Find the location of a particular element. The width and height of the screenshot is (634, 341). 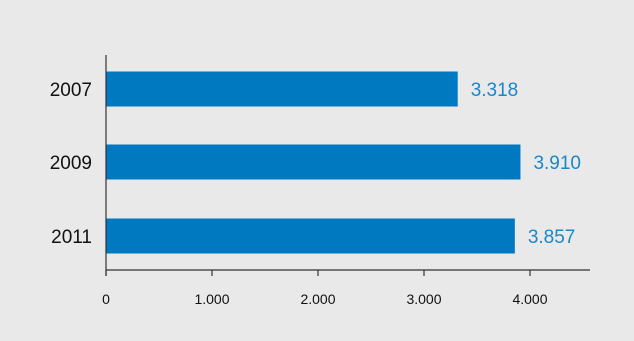

category-label-2011: 2011 is located at coordinates (71, 237).